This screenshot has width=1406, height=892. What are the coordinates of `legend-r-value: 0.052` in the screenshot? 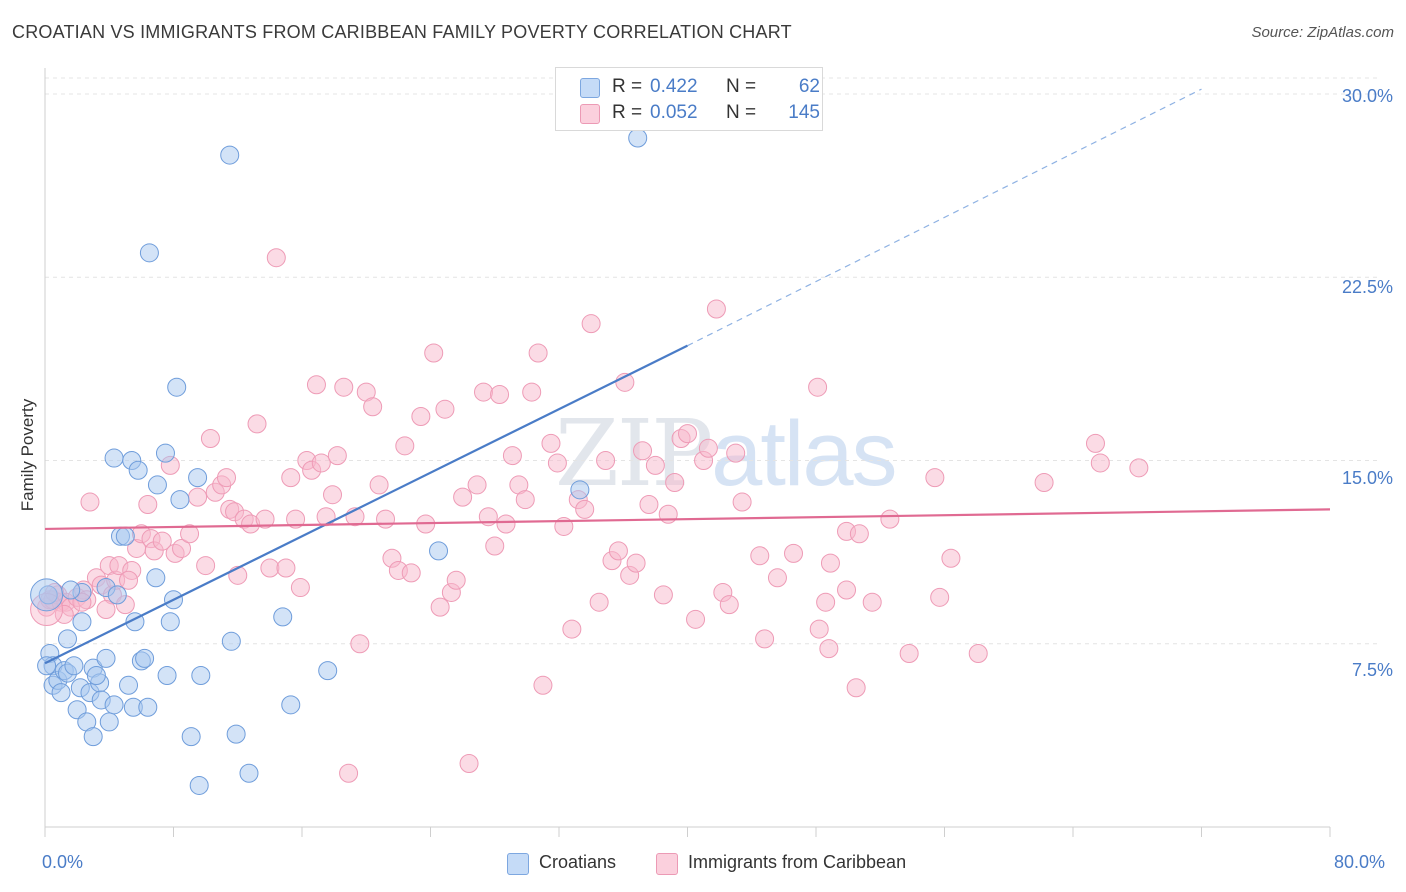 It's located at (674, 112).